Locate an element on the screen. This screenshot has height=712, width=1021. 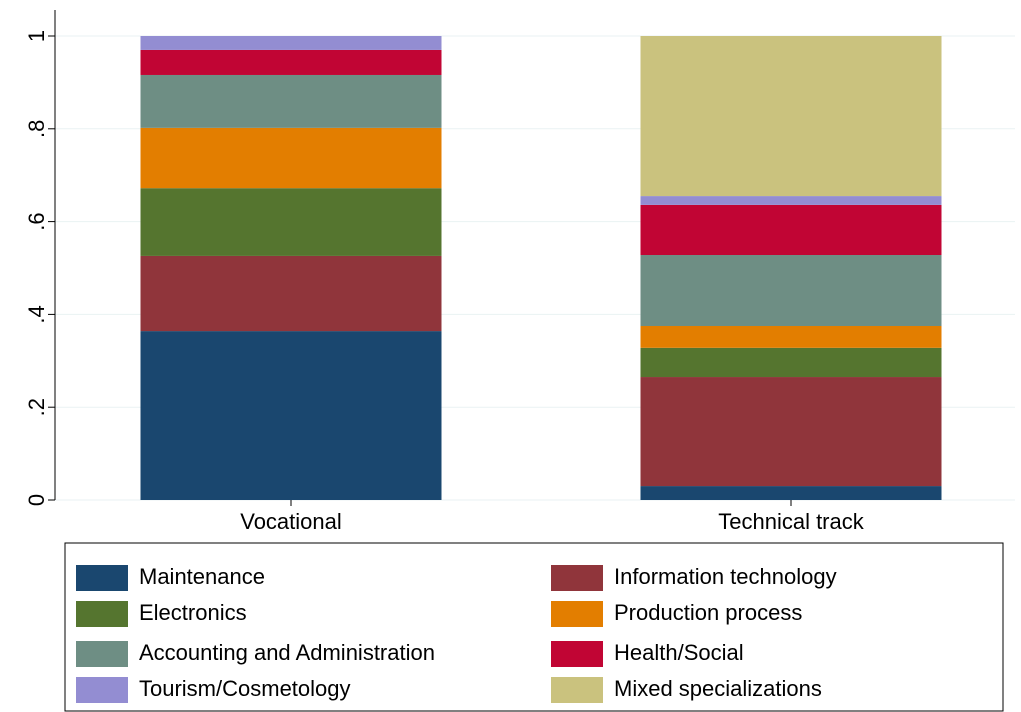
legend-label: Information technology is located at coordinates (725, 576).